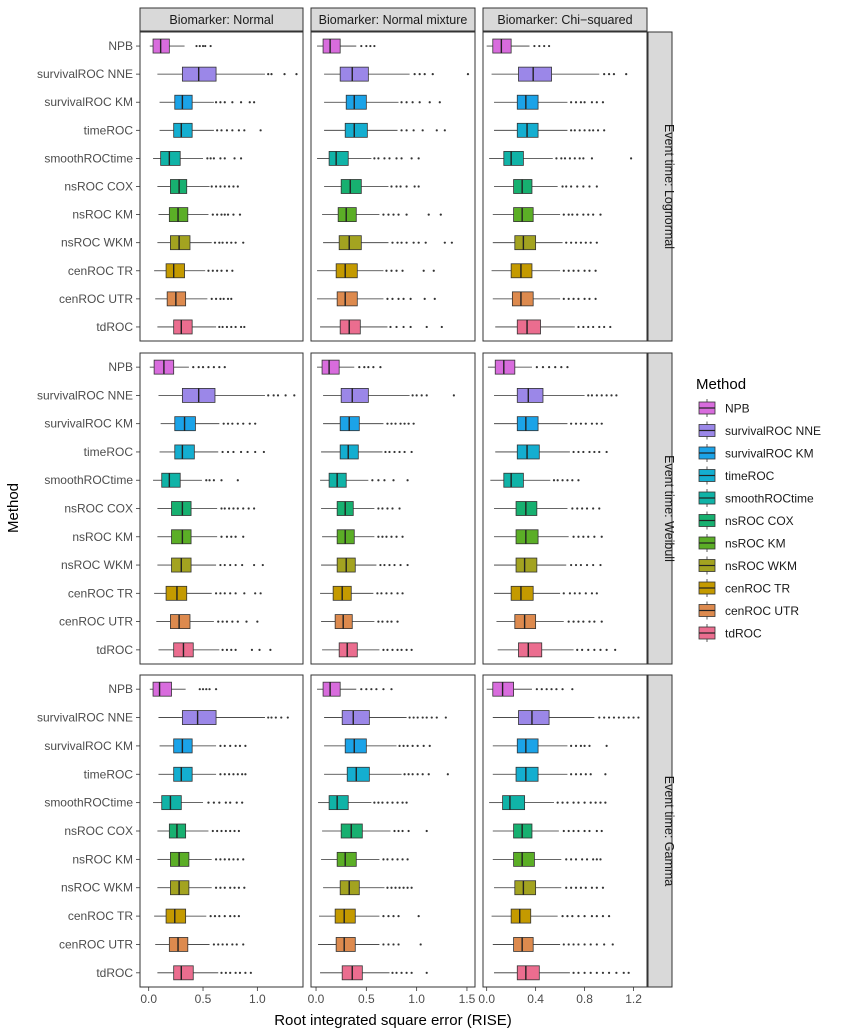  What do you see at coordinates (755, 544) in the screenshot?
I see `legend-label: nsROC KM` at bounding box center [755, 544].